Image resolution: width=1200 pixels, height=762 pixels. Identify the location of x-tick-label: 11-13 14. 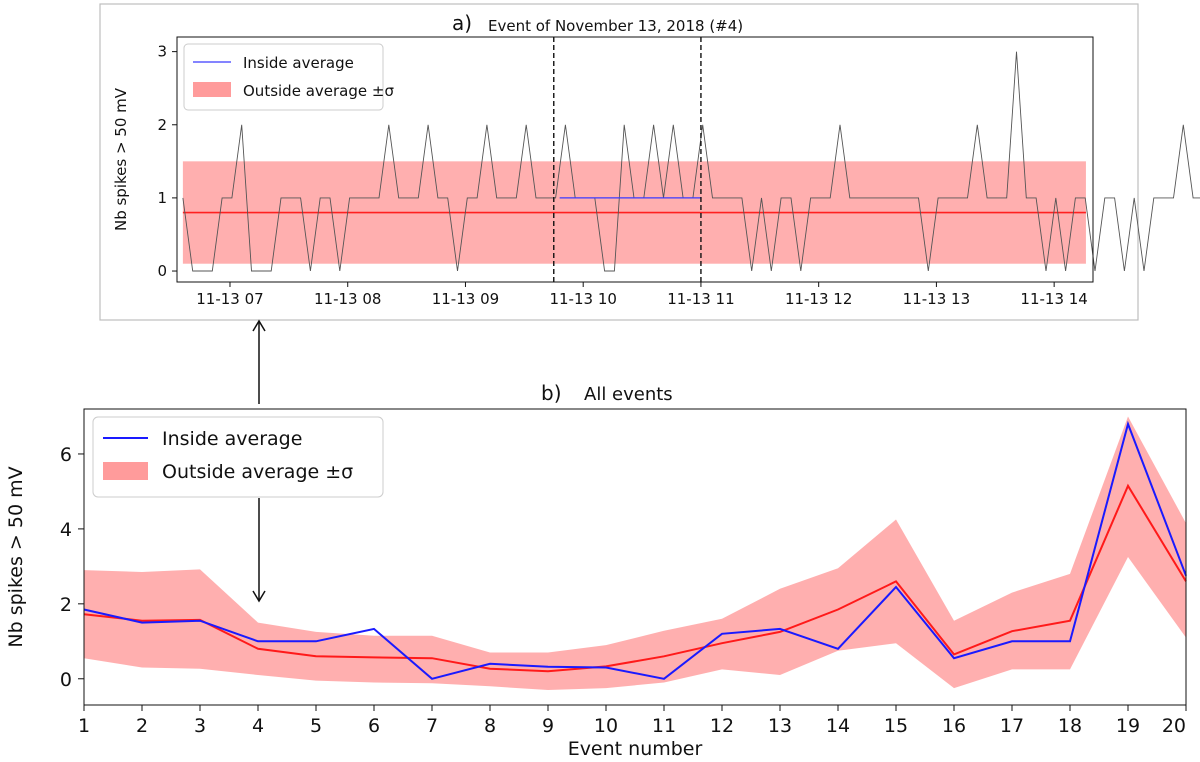
(1053, 299).